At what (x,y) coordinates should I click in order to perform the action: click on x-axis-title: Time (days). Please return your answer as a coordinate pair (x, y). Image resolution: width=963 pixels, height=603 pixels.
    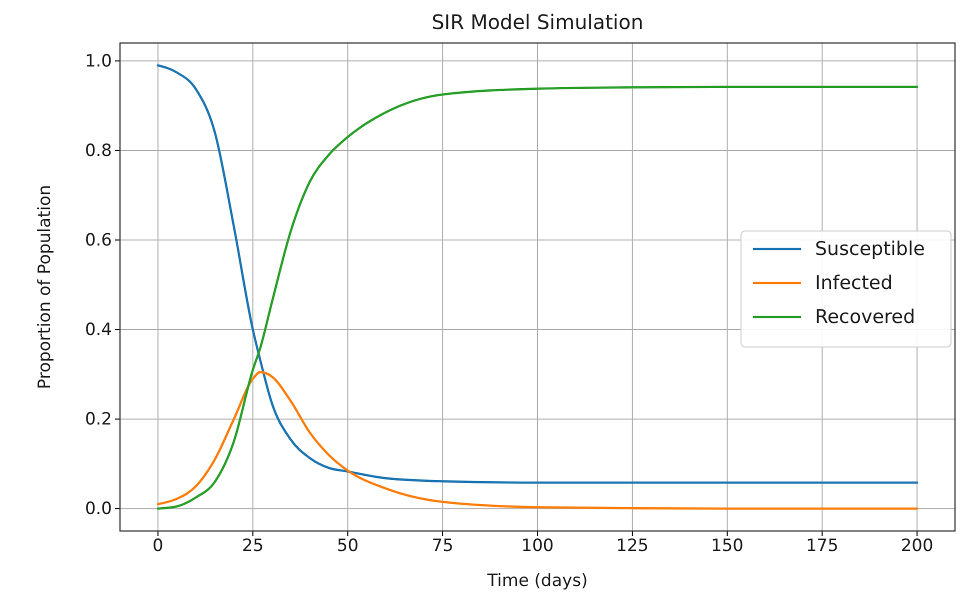
    Looking at the image, I should click on (537, 581).